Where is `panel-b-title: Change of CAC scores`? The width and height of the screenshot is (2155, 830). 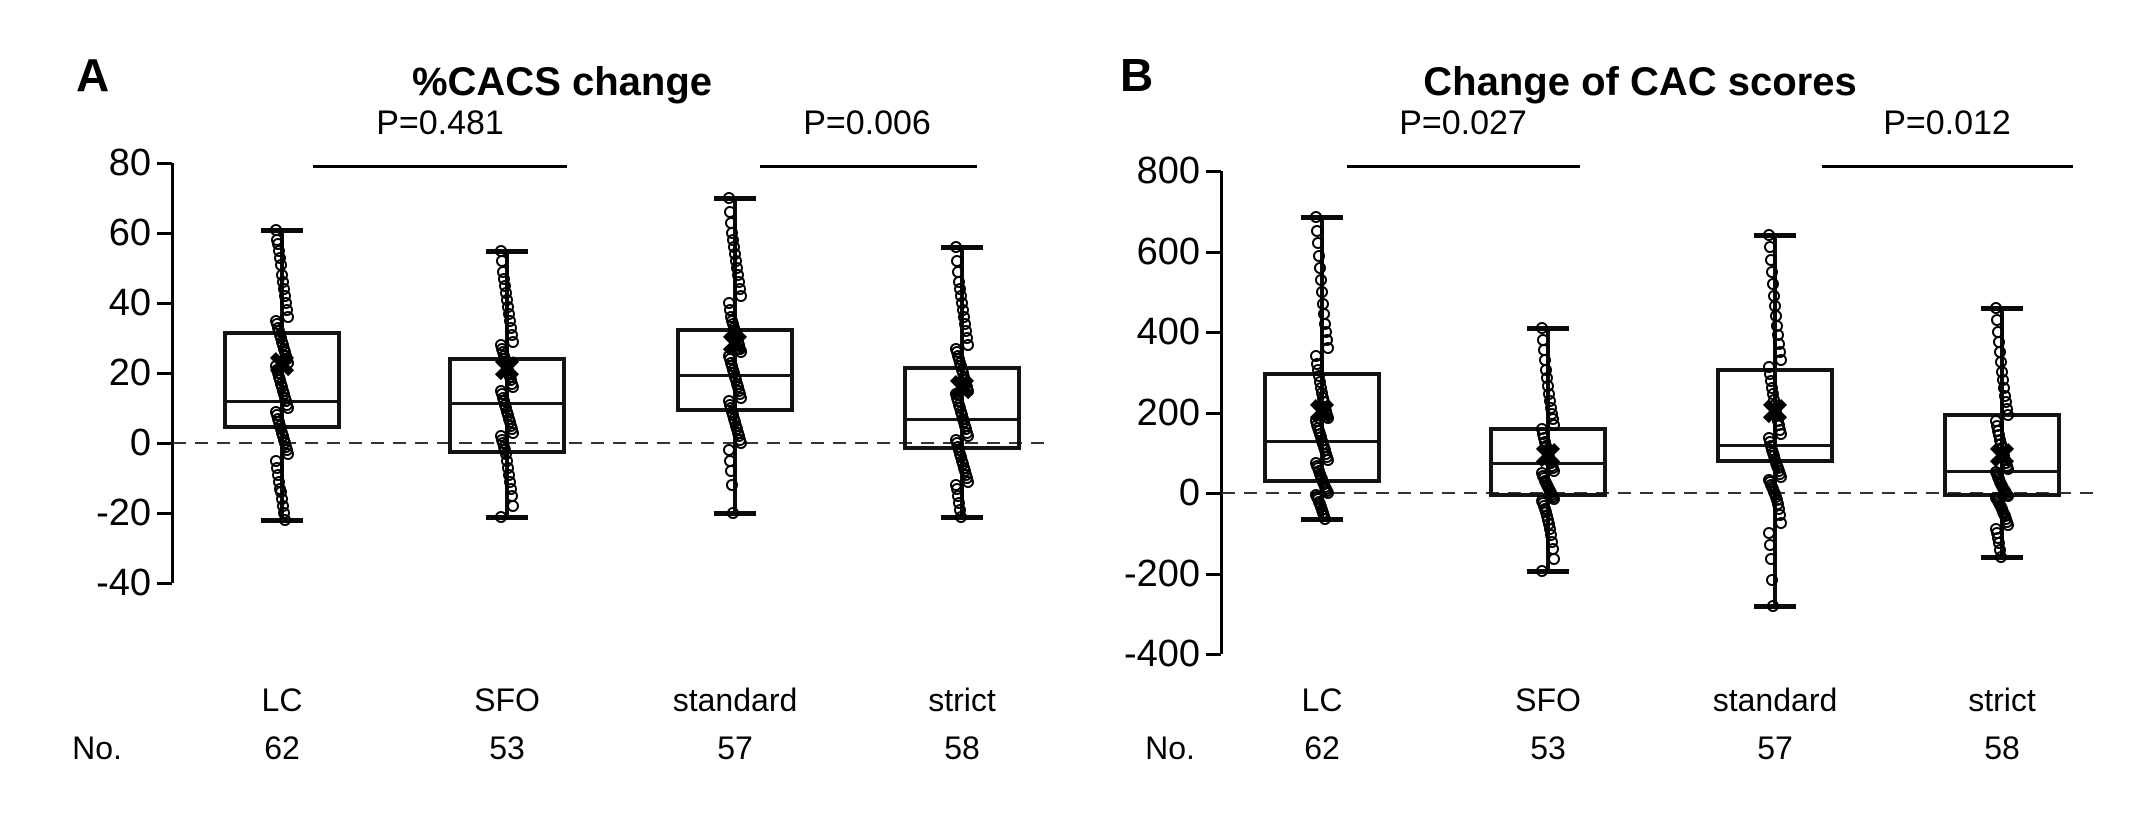
panel-b-title: Change of CAC scores is located at coordinates (1640, 82).